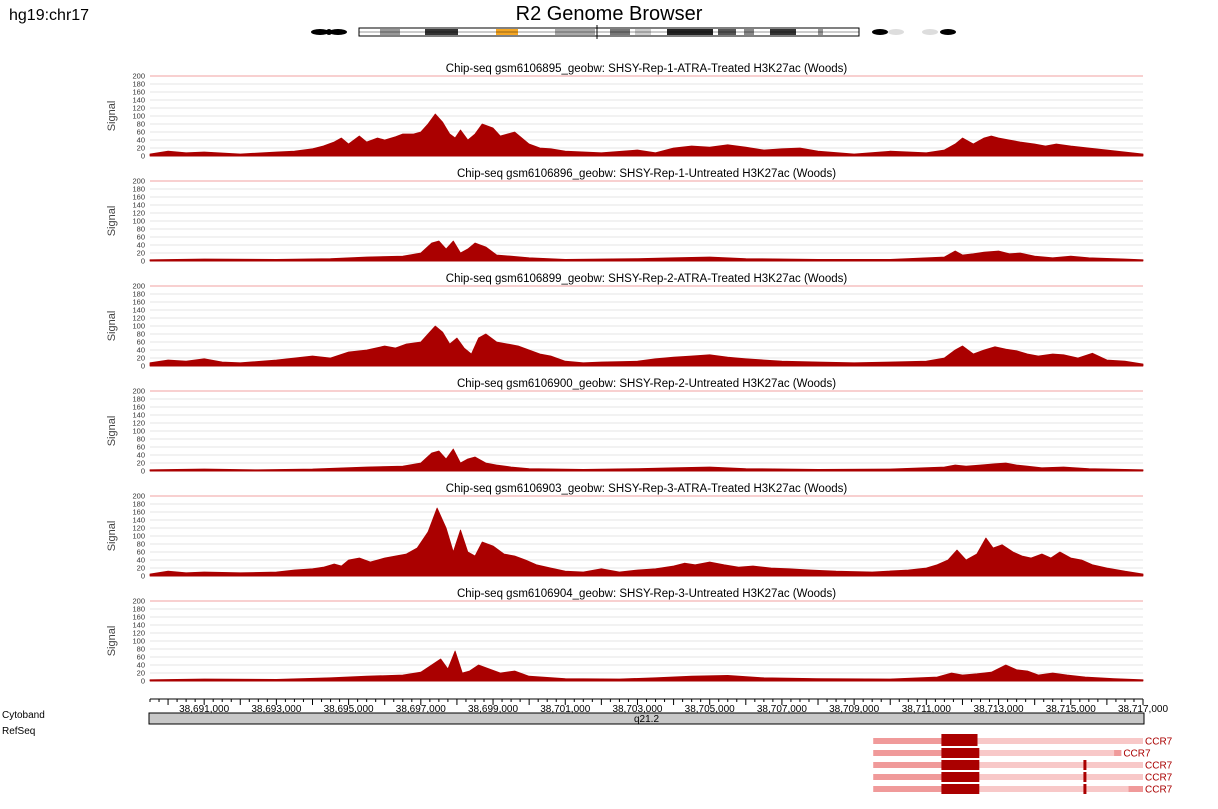 Image resolution: width=1218 pixels, height=809 pixels. I want to click on axis-tick-label: 38,713,000, so click(999, 709).